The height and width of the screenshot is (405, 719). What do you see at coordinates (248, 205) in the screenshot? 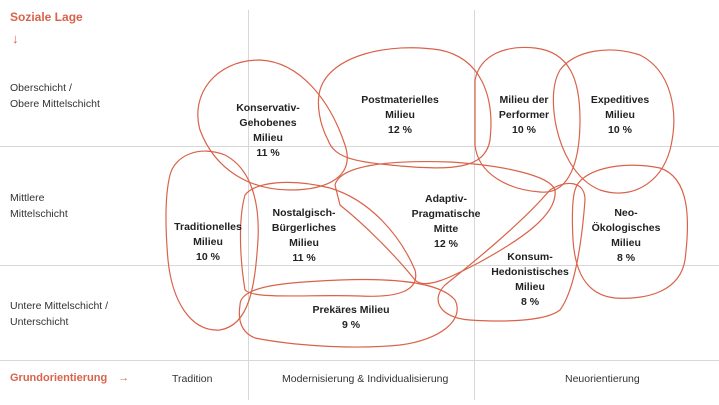
I see `grid-line-left` at bounding box center [248, 205].